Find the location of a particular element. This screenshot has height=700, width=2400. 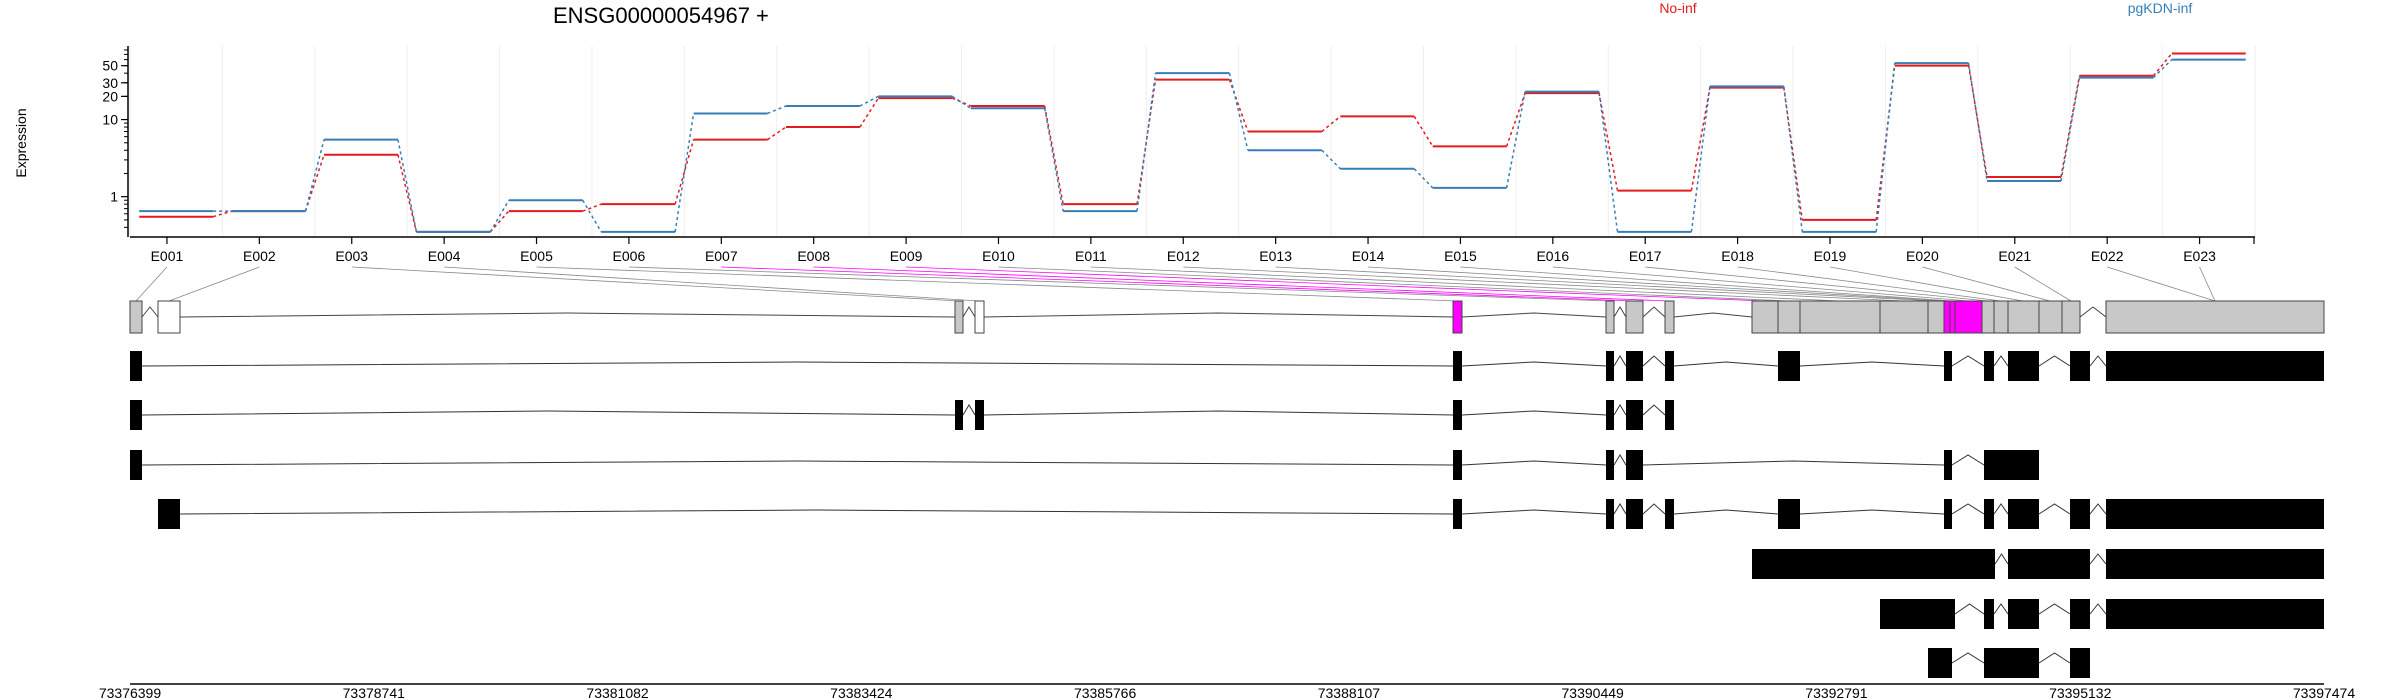

y-tick-label: 1 is located at coordinates (114, 197).